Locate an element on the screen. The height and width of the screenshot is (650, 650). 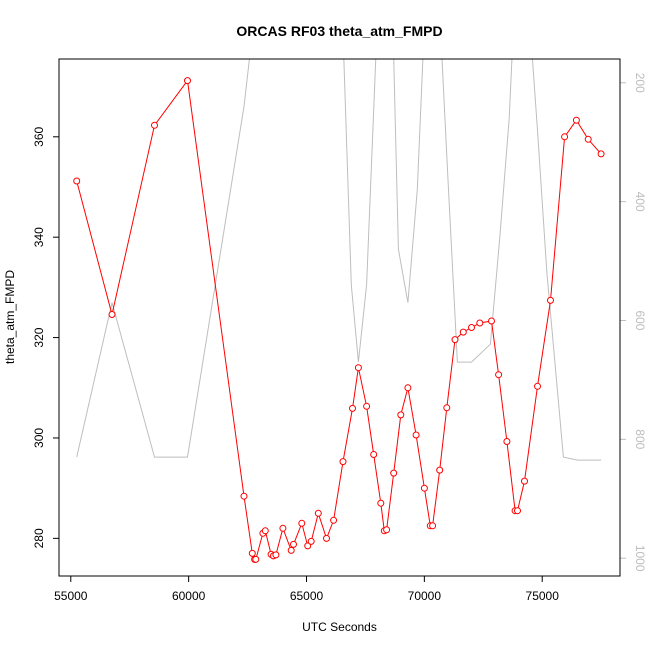
x-tick-label: 65000 is located at coordinates (307, 596).